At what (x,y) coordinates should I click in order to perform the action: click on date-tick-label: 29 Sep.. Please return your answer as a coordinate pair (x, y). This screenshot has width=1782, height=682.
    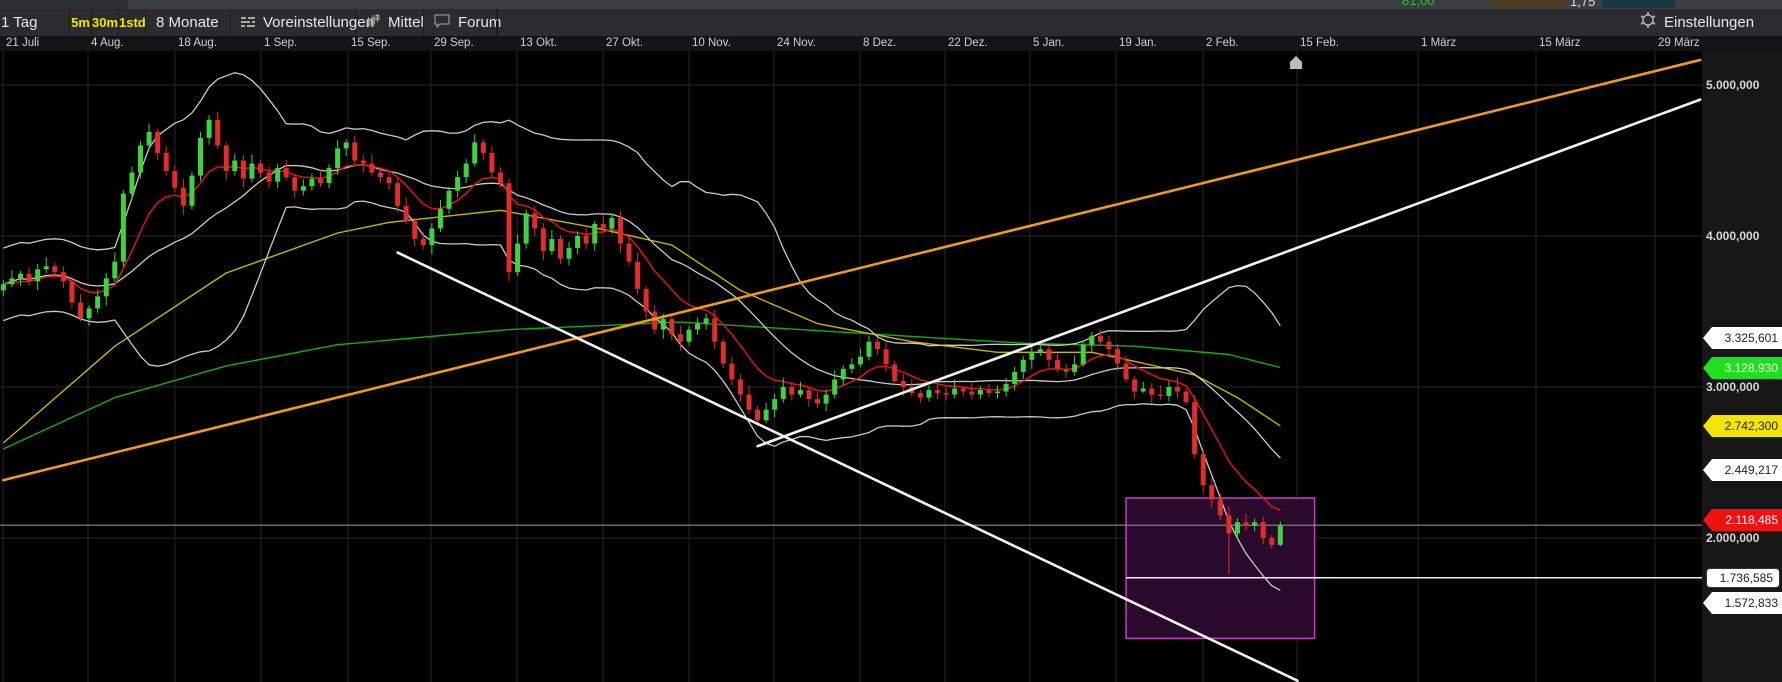
    Looking at the image, I should click on (454, 43).